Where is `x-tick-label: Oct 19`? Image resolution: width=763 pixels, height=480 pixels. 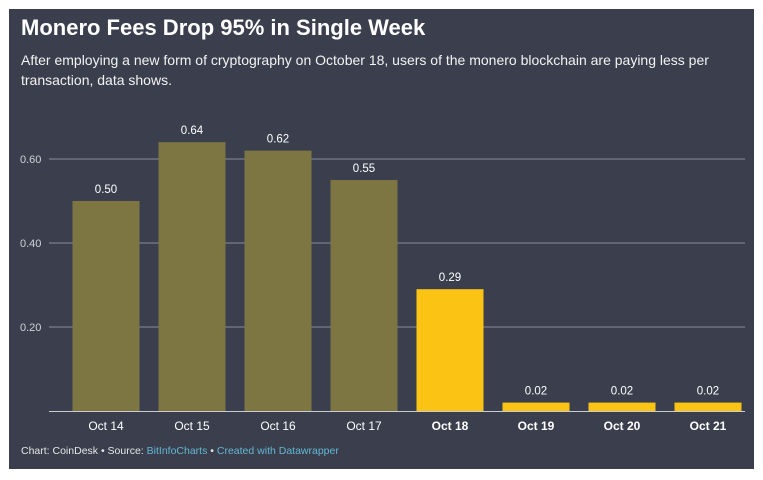 x-tick-label: Oct 19 is located at coordinates (536, 426).